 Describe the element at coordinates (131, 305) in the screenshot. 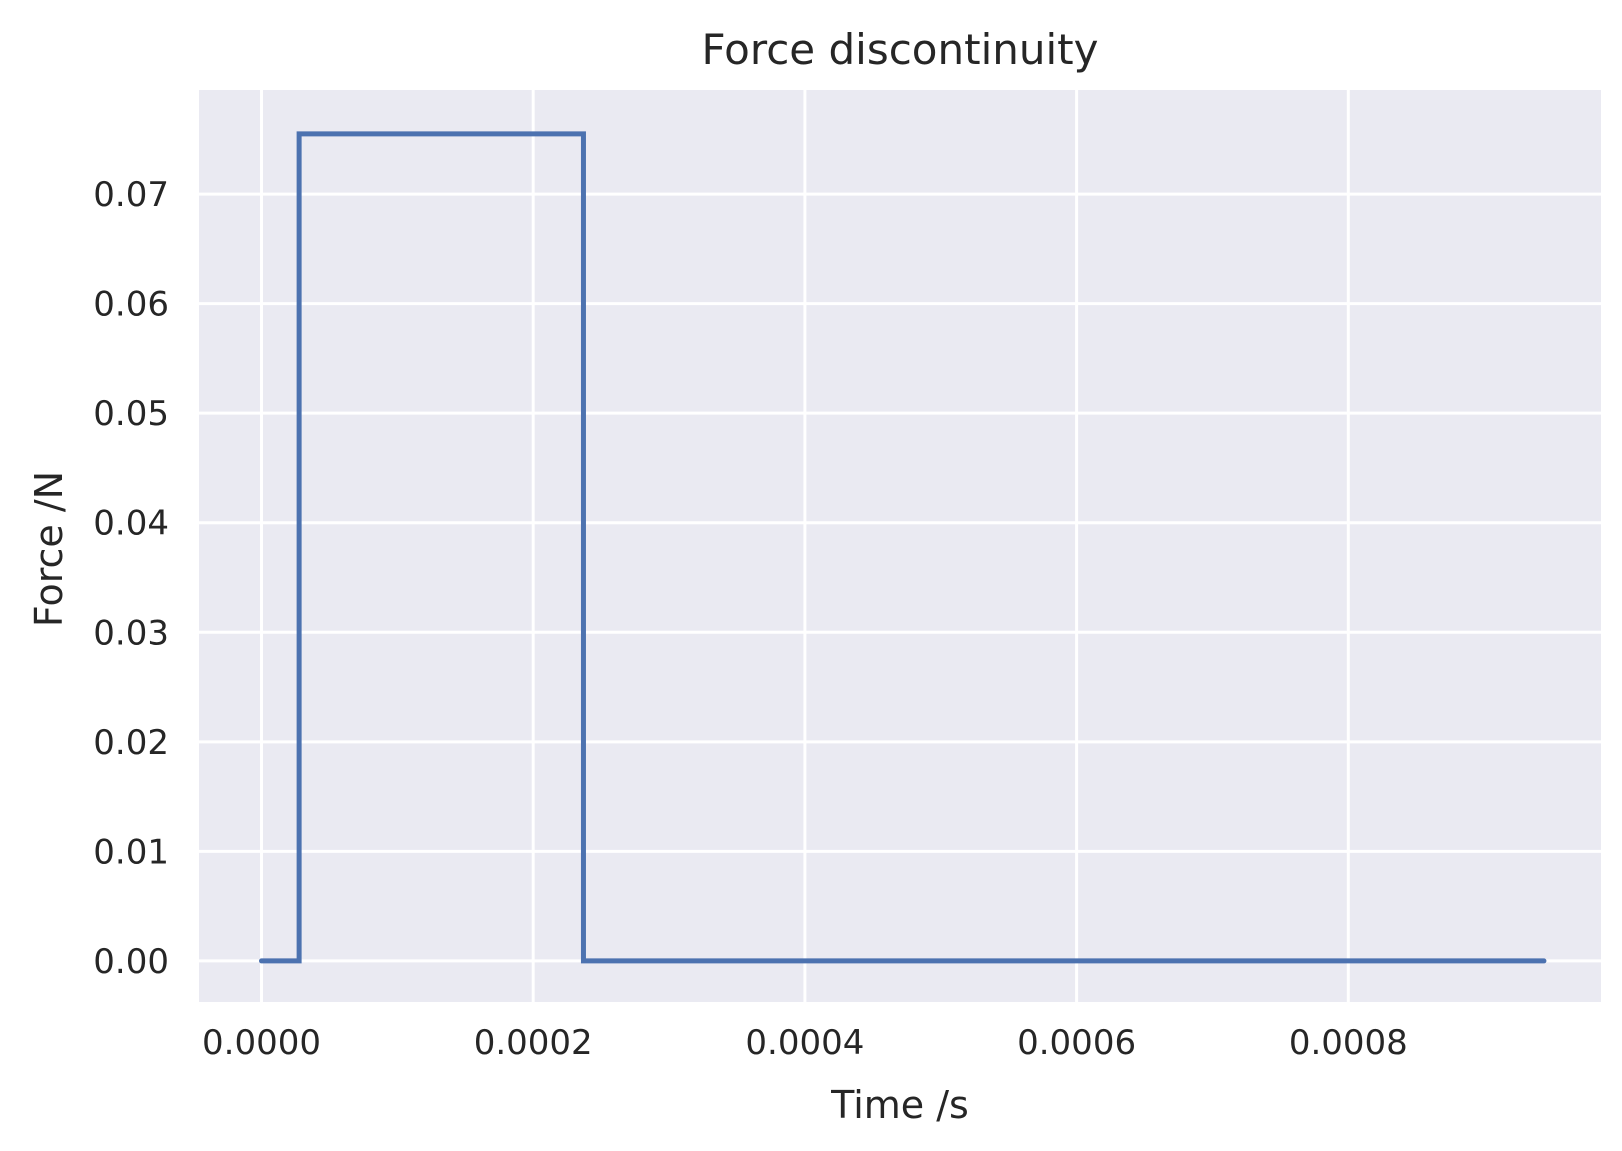

I see `y-tick-label: 0.06` at that location.